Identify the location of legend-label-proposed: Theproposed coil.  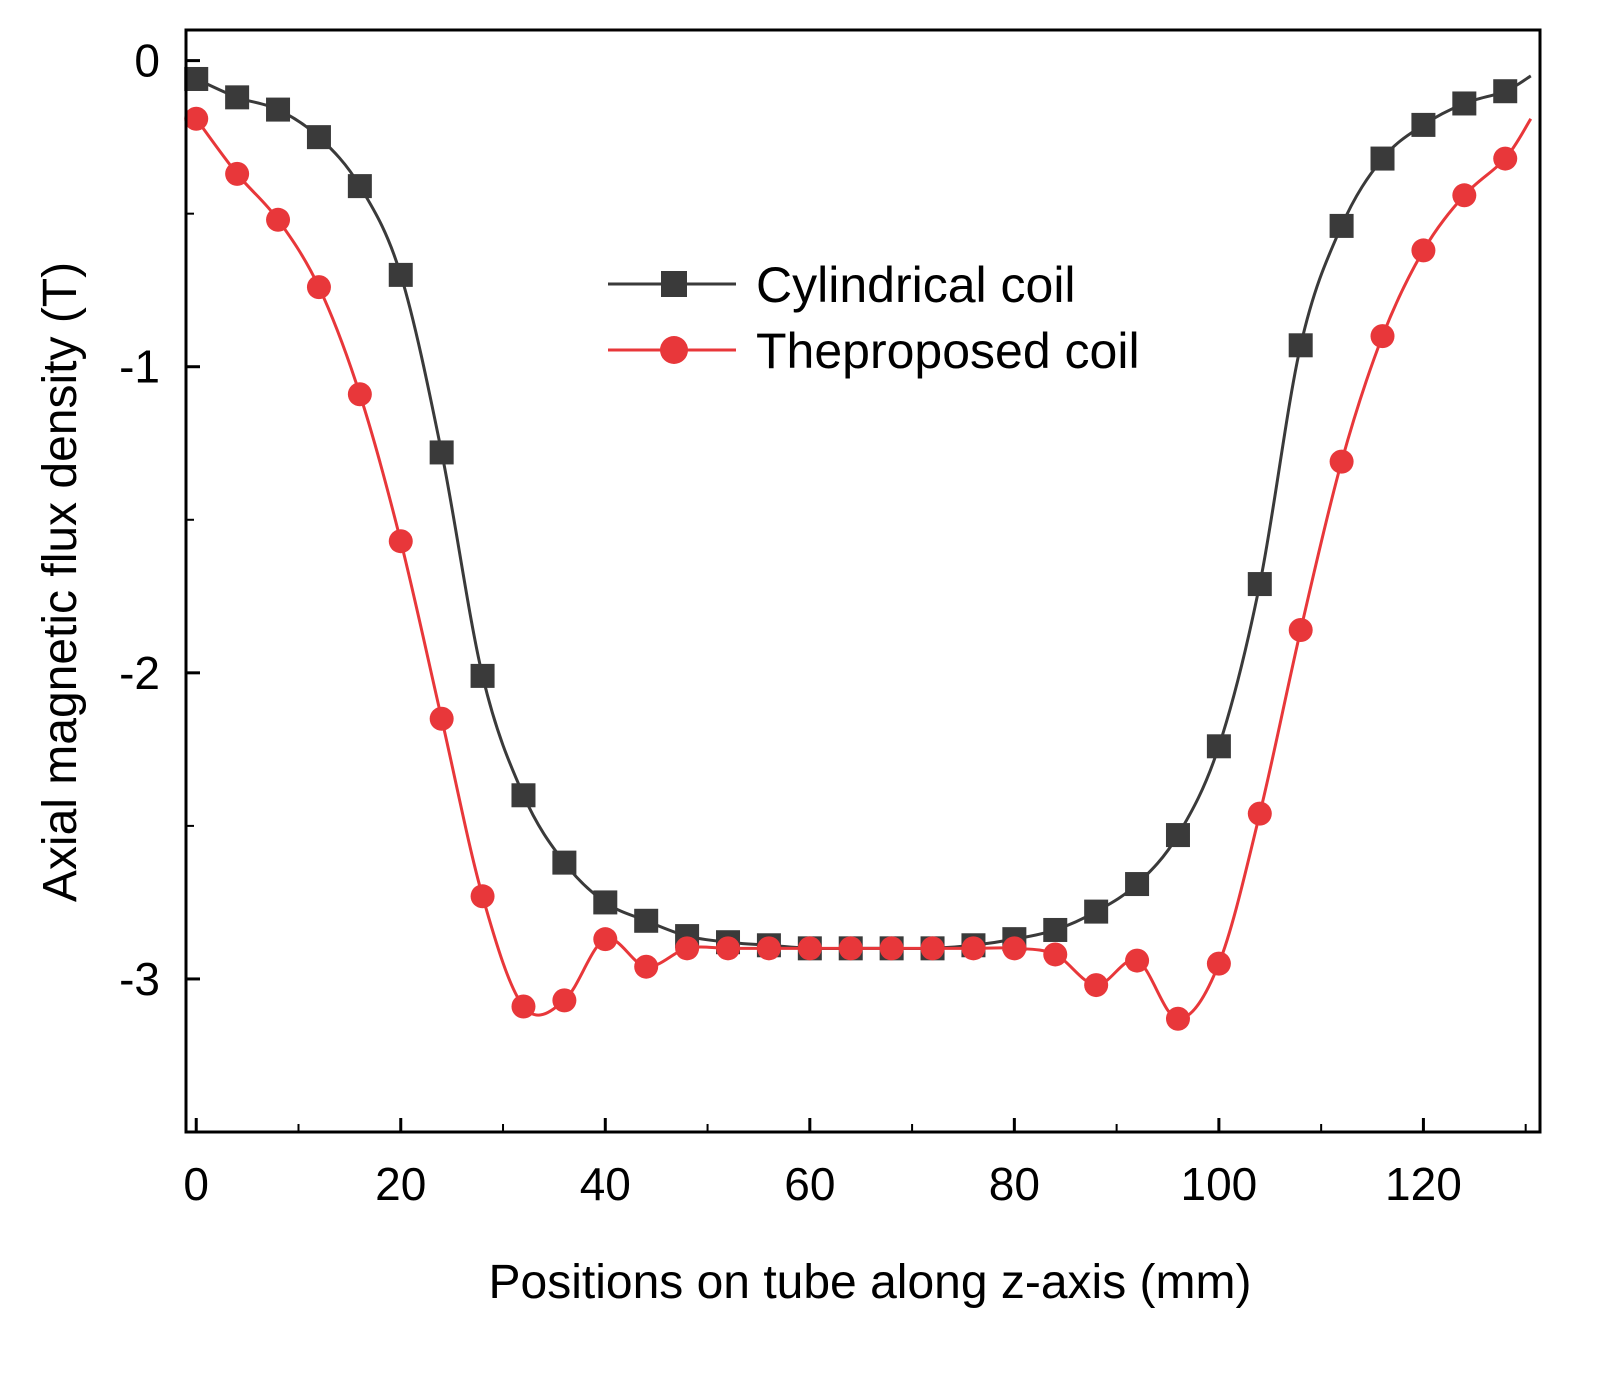
(948, 351).